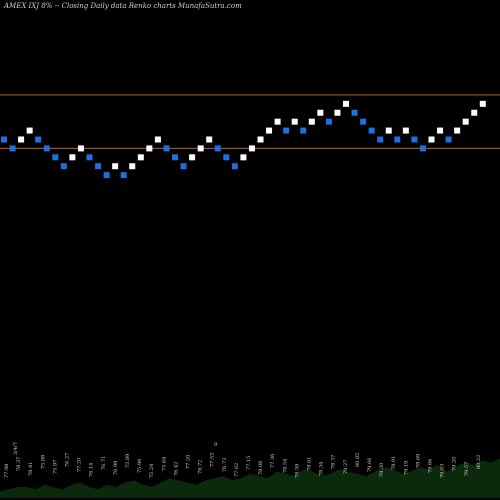 The image size is (500, 500). I want to click on price-label: 79.19, so click(406, 468).